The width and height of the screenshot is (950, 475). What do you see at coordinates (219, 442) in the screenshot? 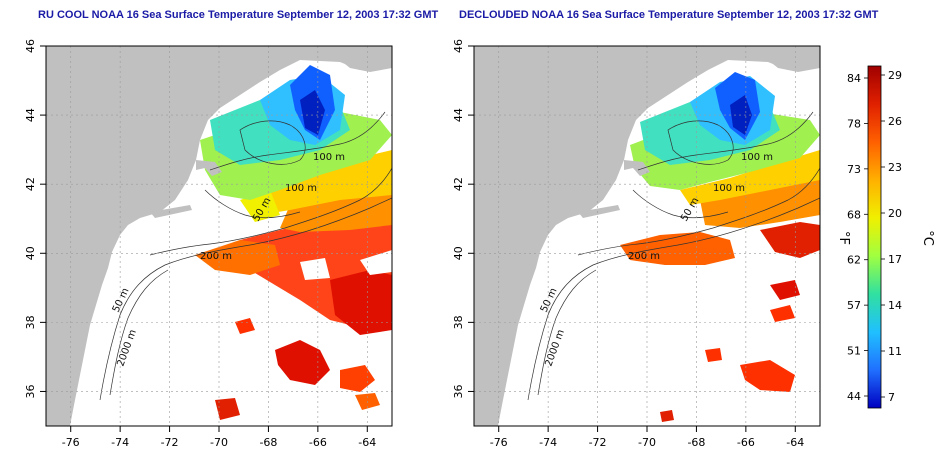
I see `x-tick-label: -70` at bounding box center [219, 442].